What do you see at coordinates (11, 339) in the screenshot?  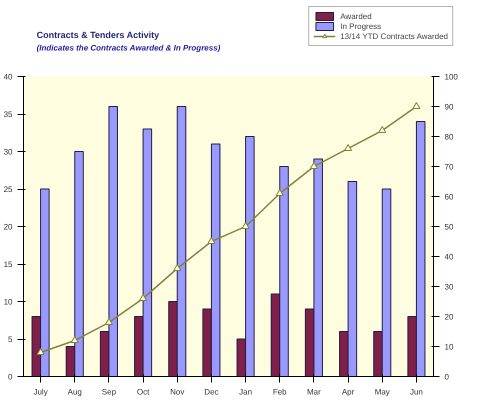 I see `y-tick-label: 5` at bounding box center [11, 339].